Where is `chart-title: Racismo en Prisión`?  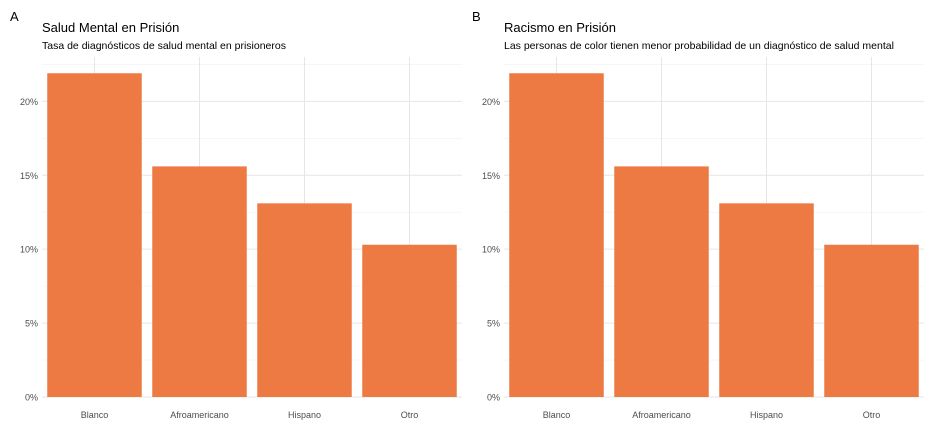
chart-title: Racismo en Prisión is located at coordinates (560, 27).